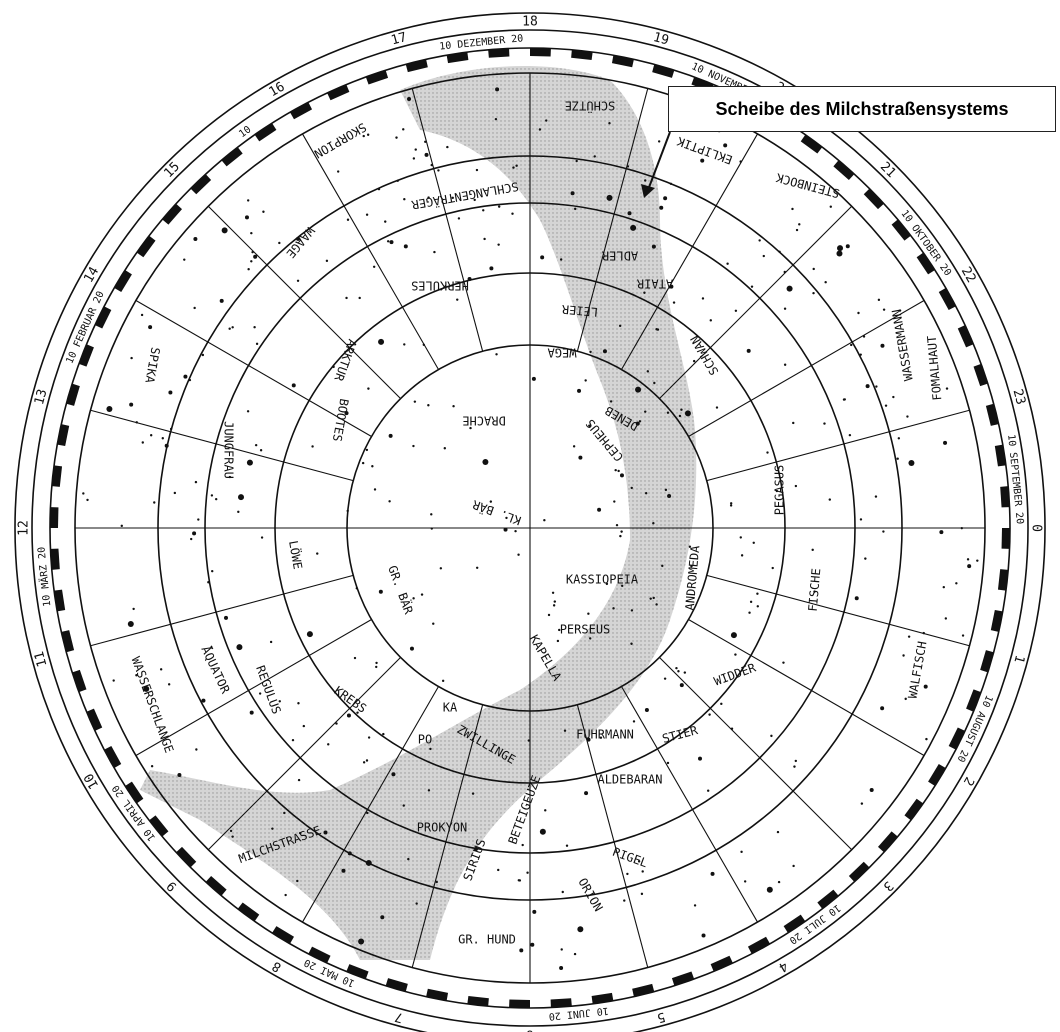 The image size is (1060, 1032). What do you see at coordinates (659, 161) in the screenshot?
I see `callout-arrow` at bounding box center [659, 161].